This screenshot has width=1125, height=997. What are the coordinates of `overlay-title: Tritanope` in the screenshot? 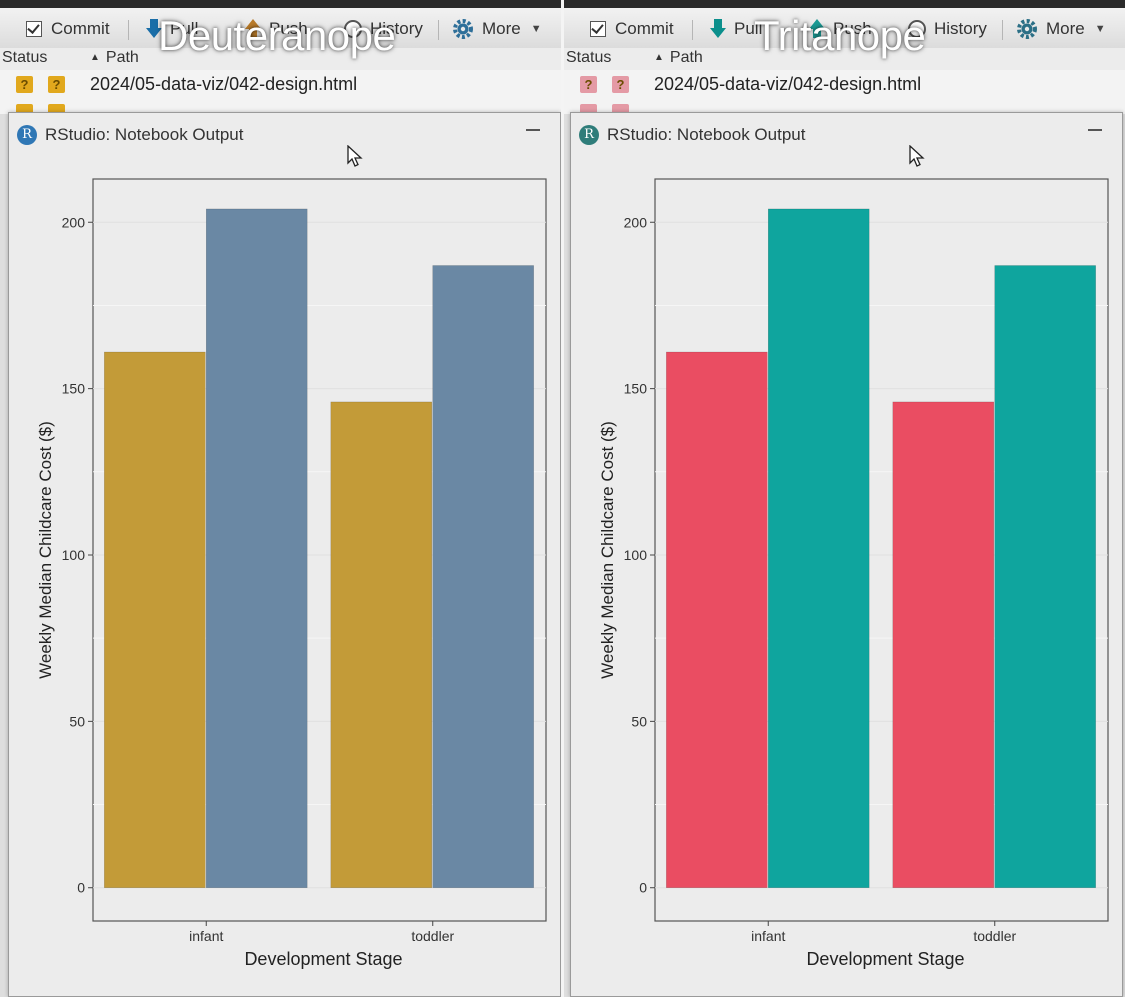 It's located at (840, 35).